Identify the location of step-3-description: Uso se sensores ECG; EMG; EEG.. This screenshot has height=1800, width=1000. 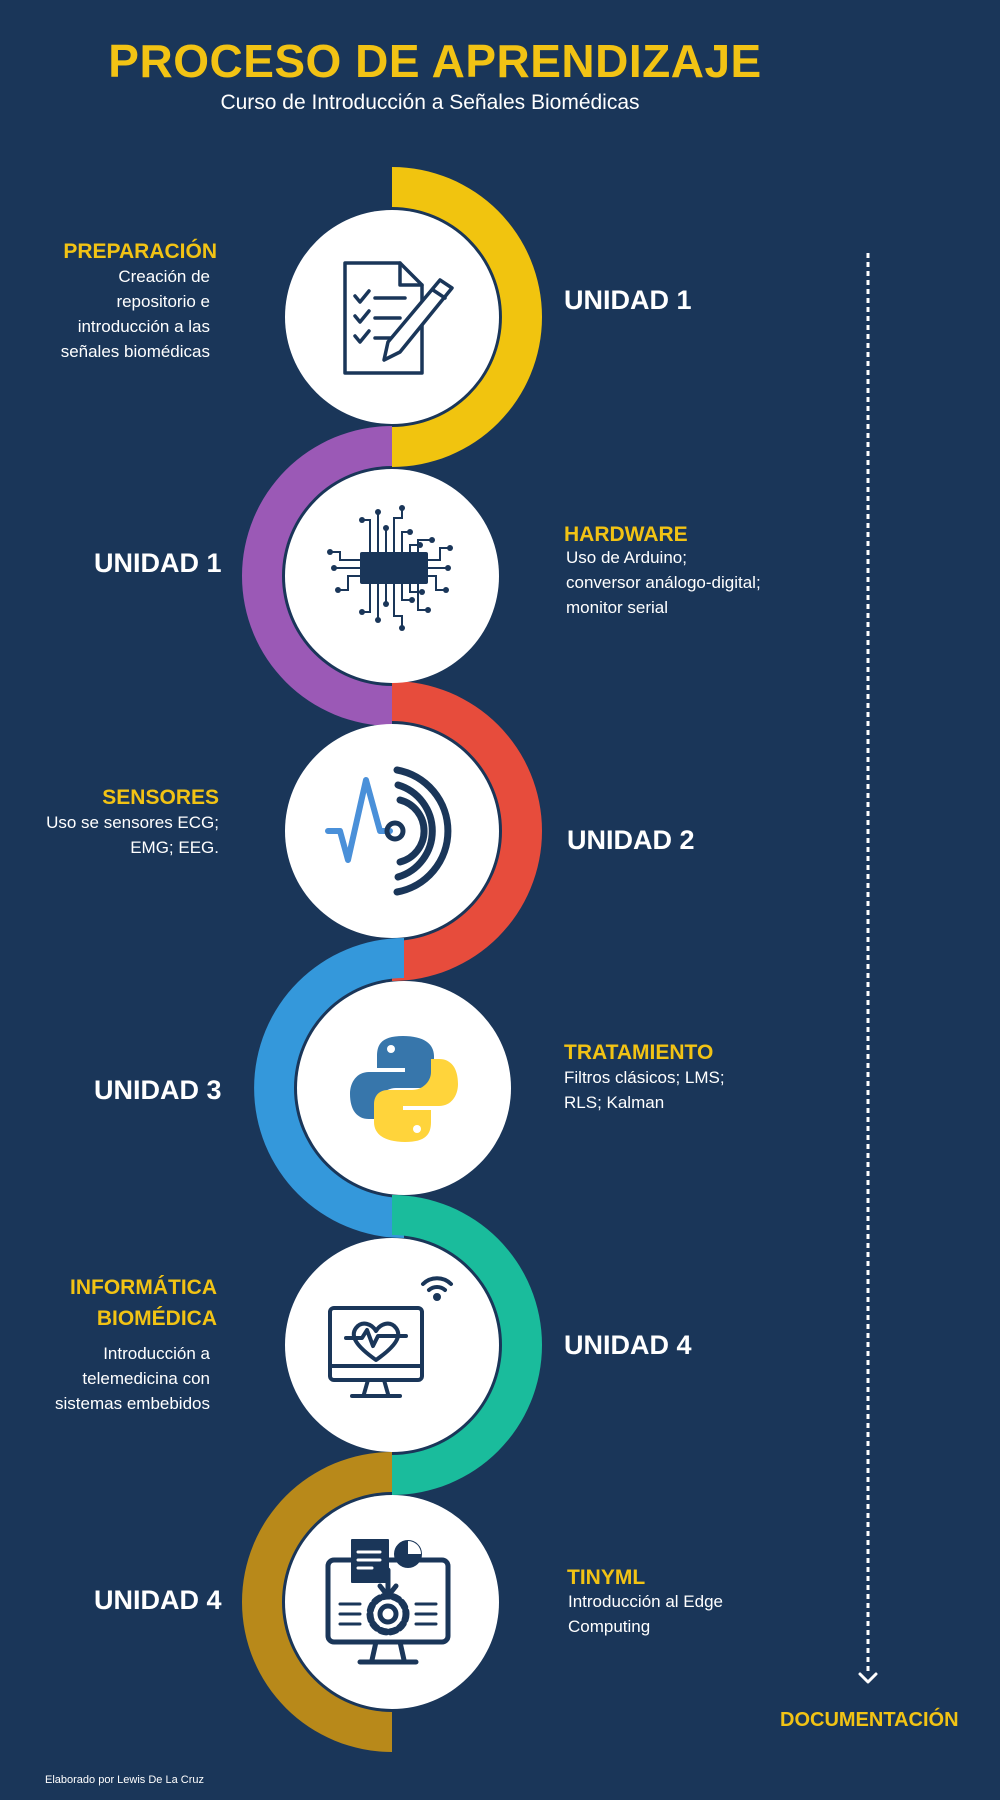
(132, 835).